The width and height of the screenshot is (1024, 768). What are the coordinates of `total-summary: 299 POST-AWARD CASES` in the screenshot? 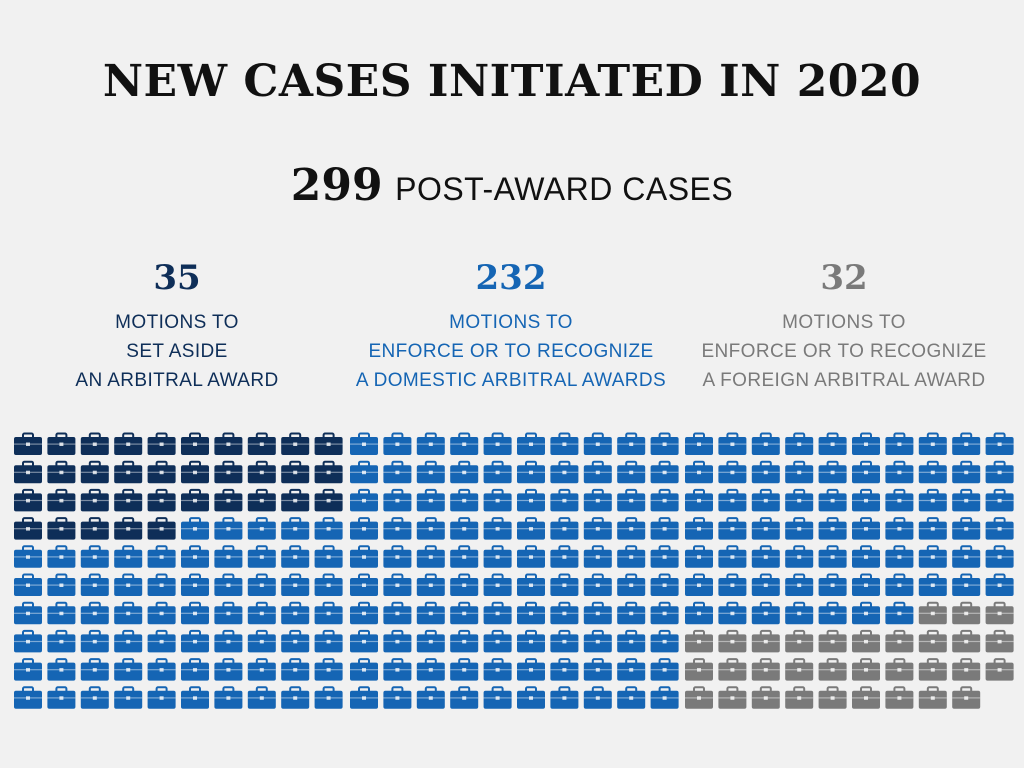 It's located at (512, 191).